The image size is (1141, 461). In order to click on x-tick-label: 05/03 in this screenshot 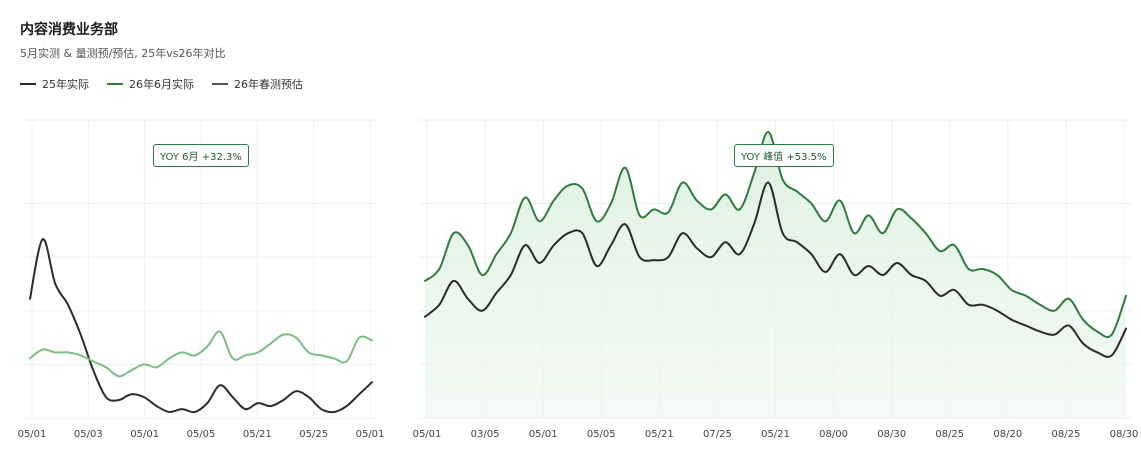, I will do `click(88, 434)`.